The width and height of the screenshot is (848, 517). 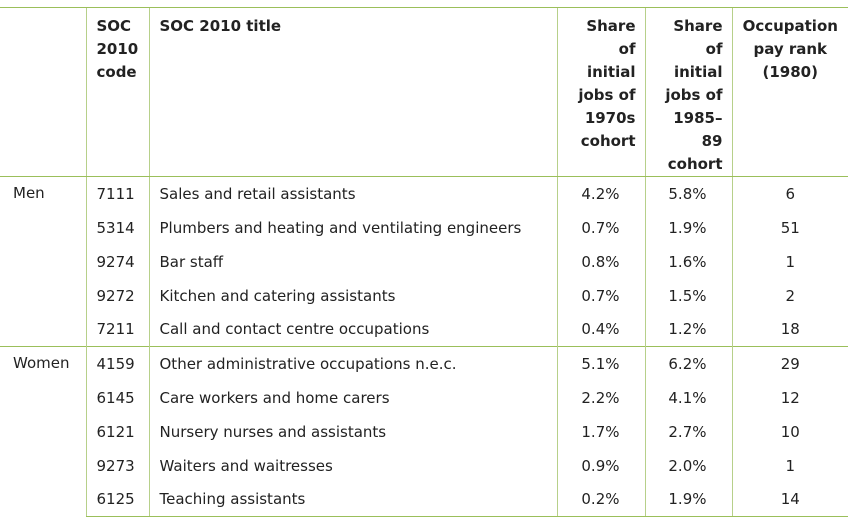 What do you see at coordinates (688, 329) in the screenshot?
I see `share-1985-89-cell: 1.2%` at bounding box center [688, 329].